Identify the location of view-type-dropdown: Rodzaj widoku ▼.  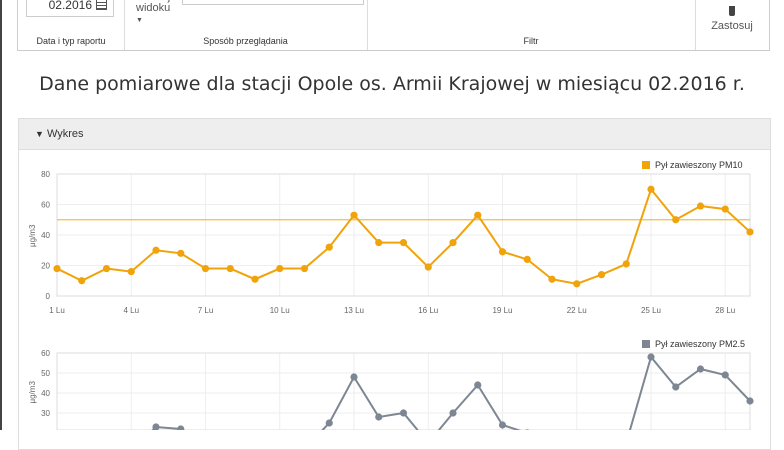
(156, 13).